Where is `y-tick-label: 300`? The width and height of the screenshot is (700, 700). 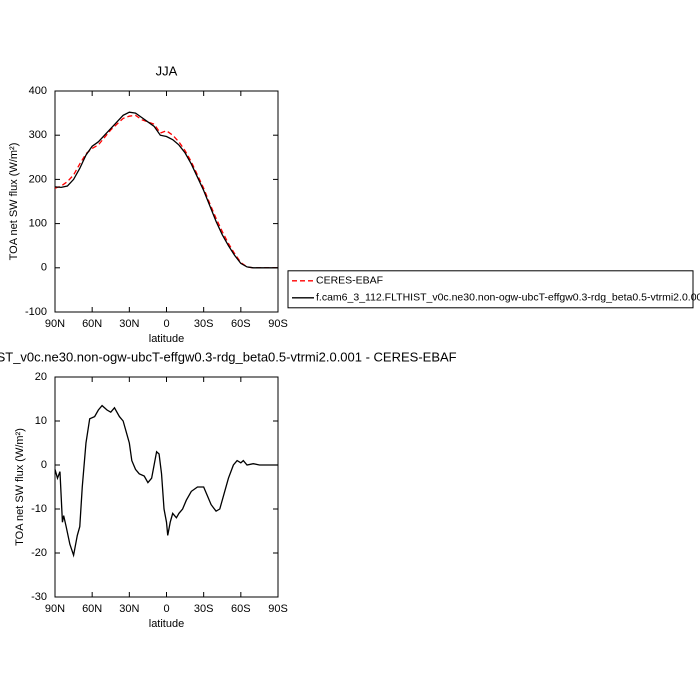 y-tick-label: 300 is located at coordinates (38, 135).